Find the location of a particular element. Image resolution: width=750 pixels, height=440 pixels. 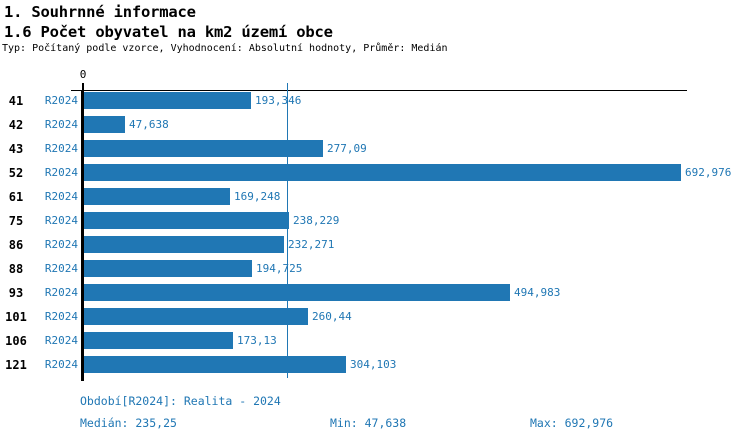

chart-row: 121 R2024 304,103 is located at coordinates (375, 365).